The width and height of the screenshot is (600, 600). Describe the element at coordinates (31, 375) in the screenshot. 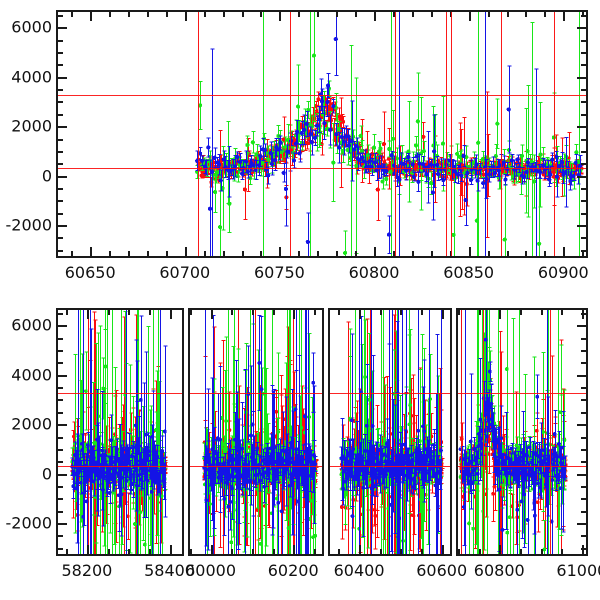

I see `bottom-ytick-label: 4000` at that location.